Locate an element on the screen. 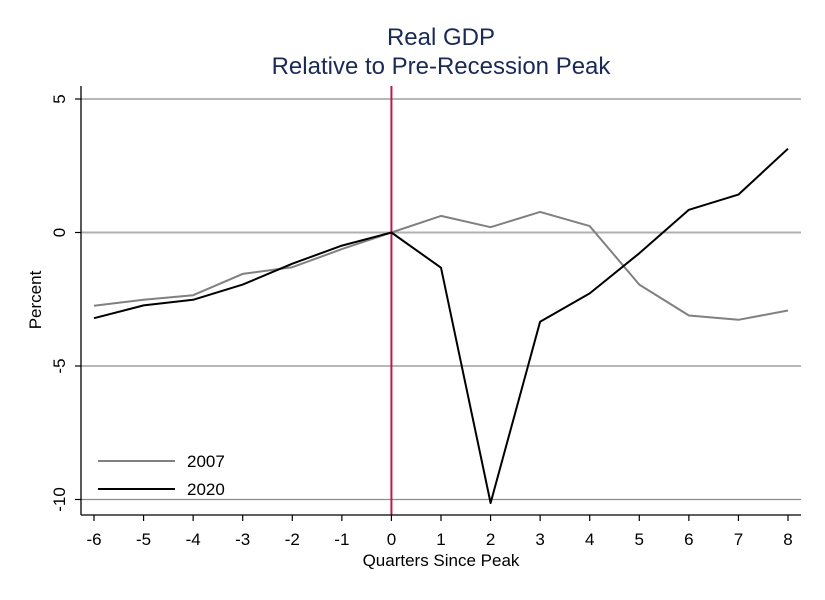 The width and height of the screenshot is (825, 600). x-tick-label: -4 is located at coordinates (193, 539).